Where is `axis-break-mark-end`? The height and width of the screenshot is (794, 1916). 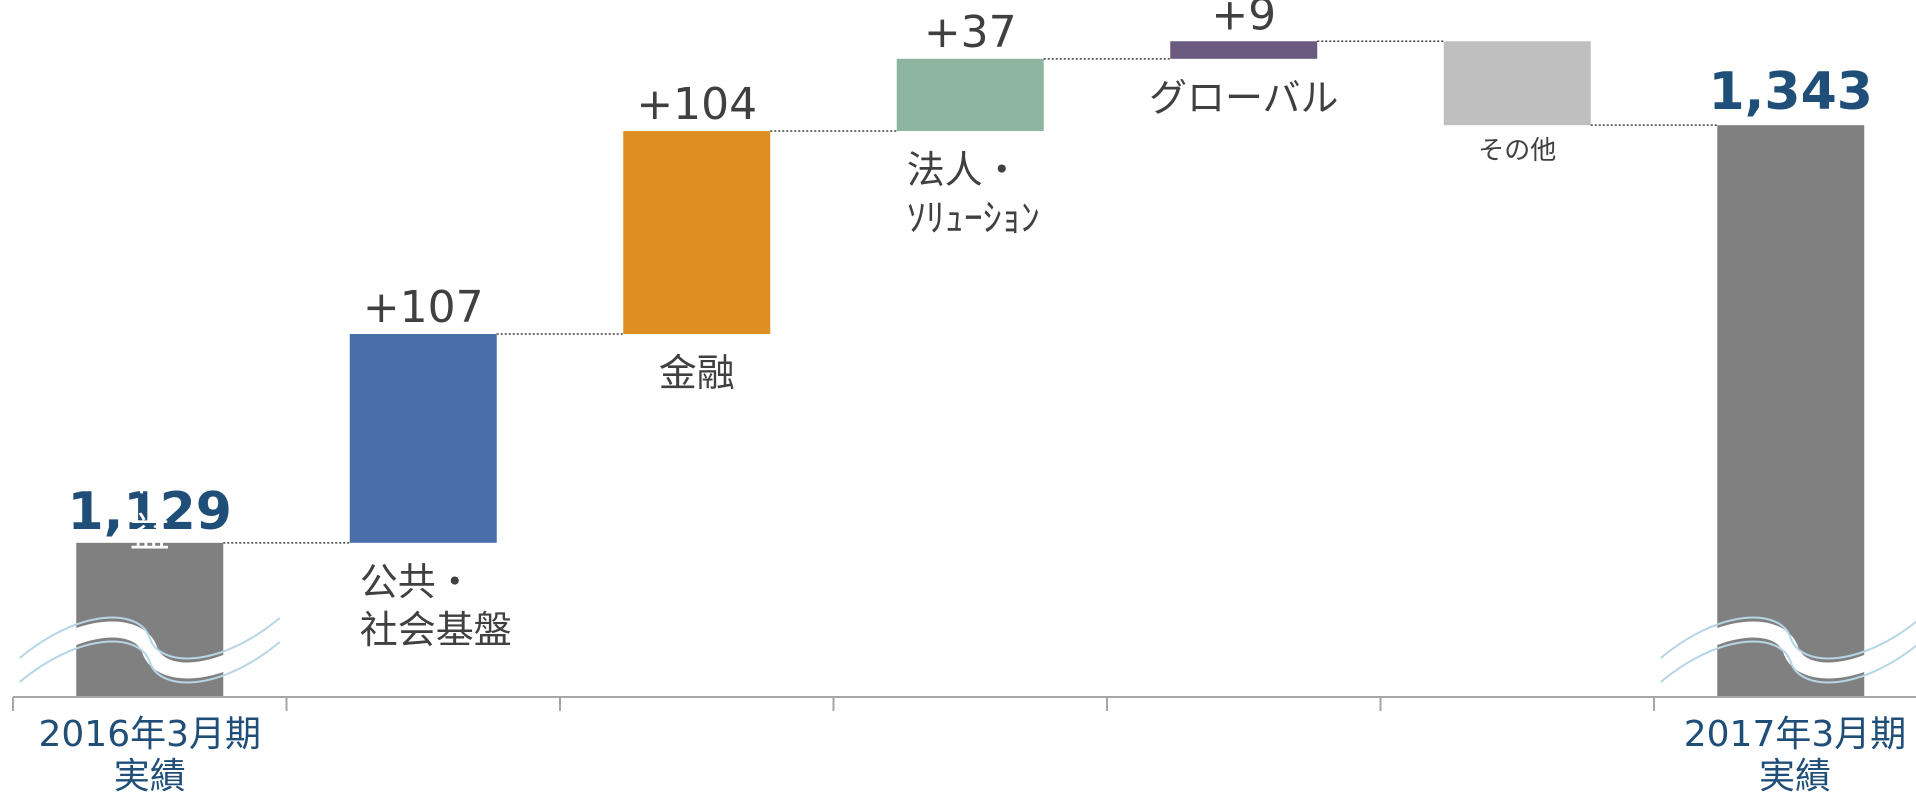 axis-break-mark-end is located at coordinates (1785, 650).